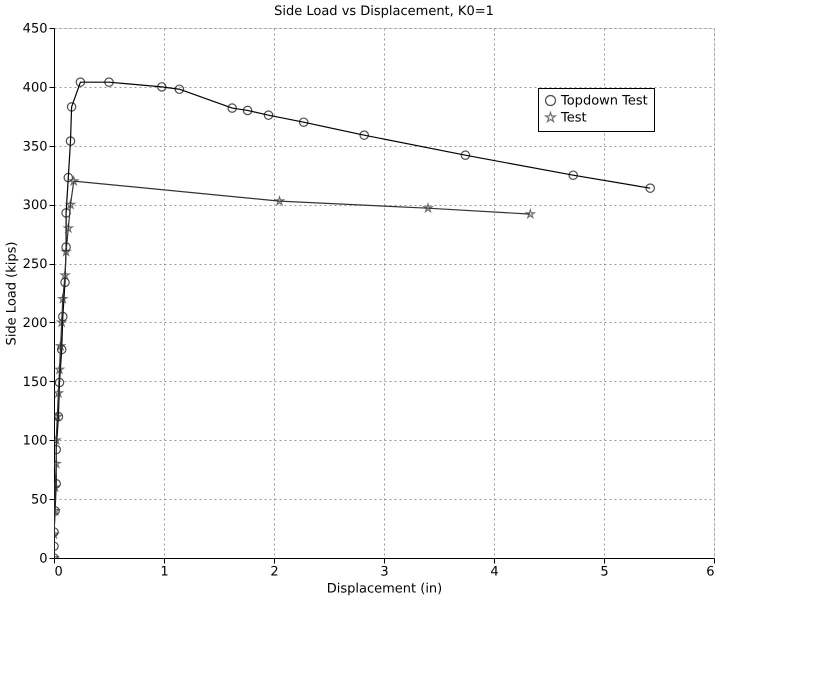 The image size is (833, 676). I want to click on x-tick-label: 2, so click(274, 572).